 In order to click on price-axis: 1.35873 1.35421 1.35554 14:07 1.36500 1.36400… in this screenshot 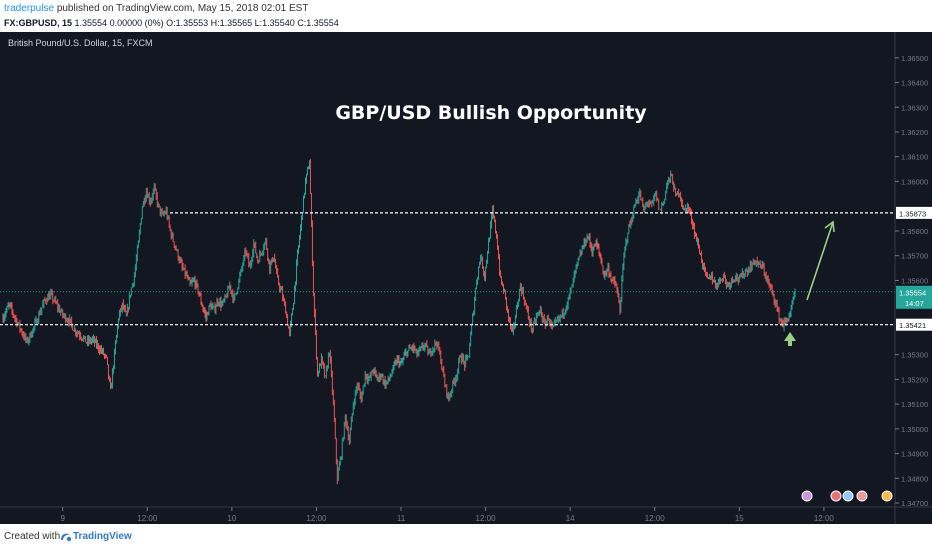, I will do `click(913, 281)`.